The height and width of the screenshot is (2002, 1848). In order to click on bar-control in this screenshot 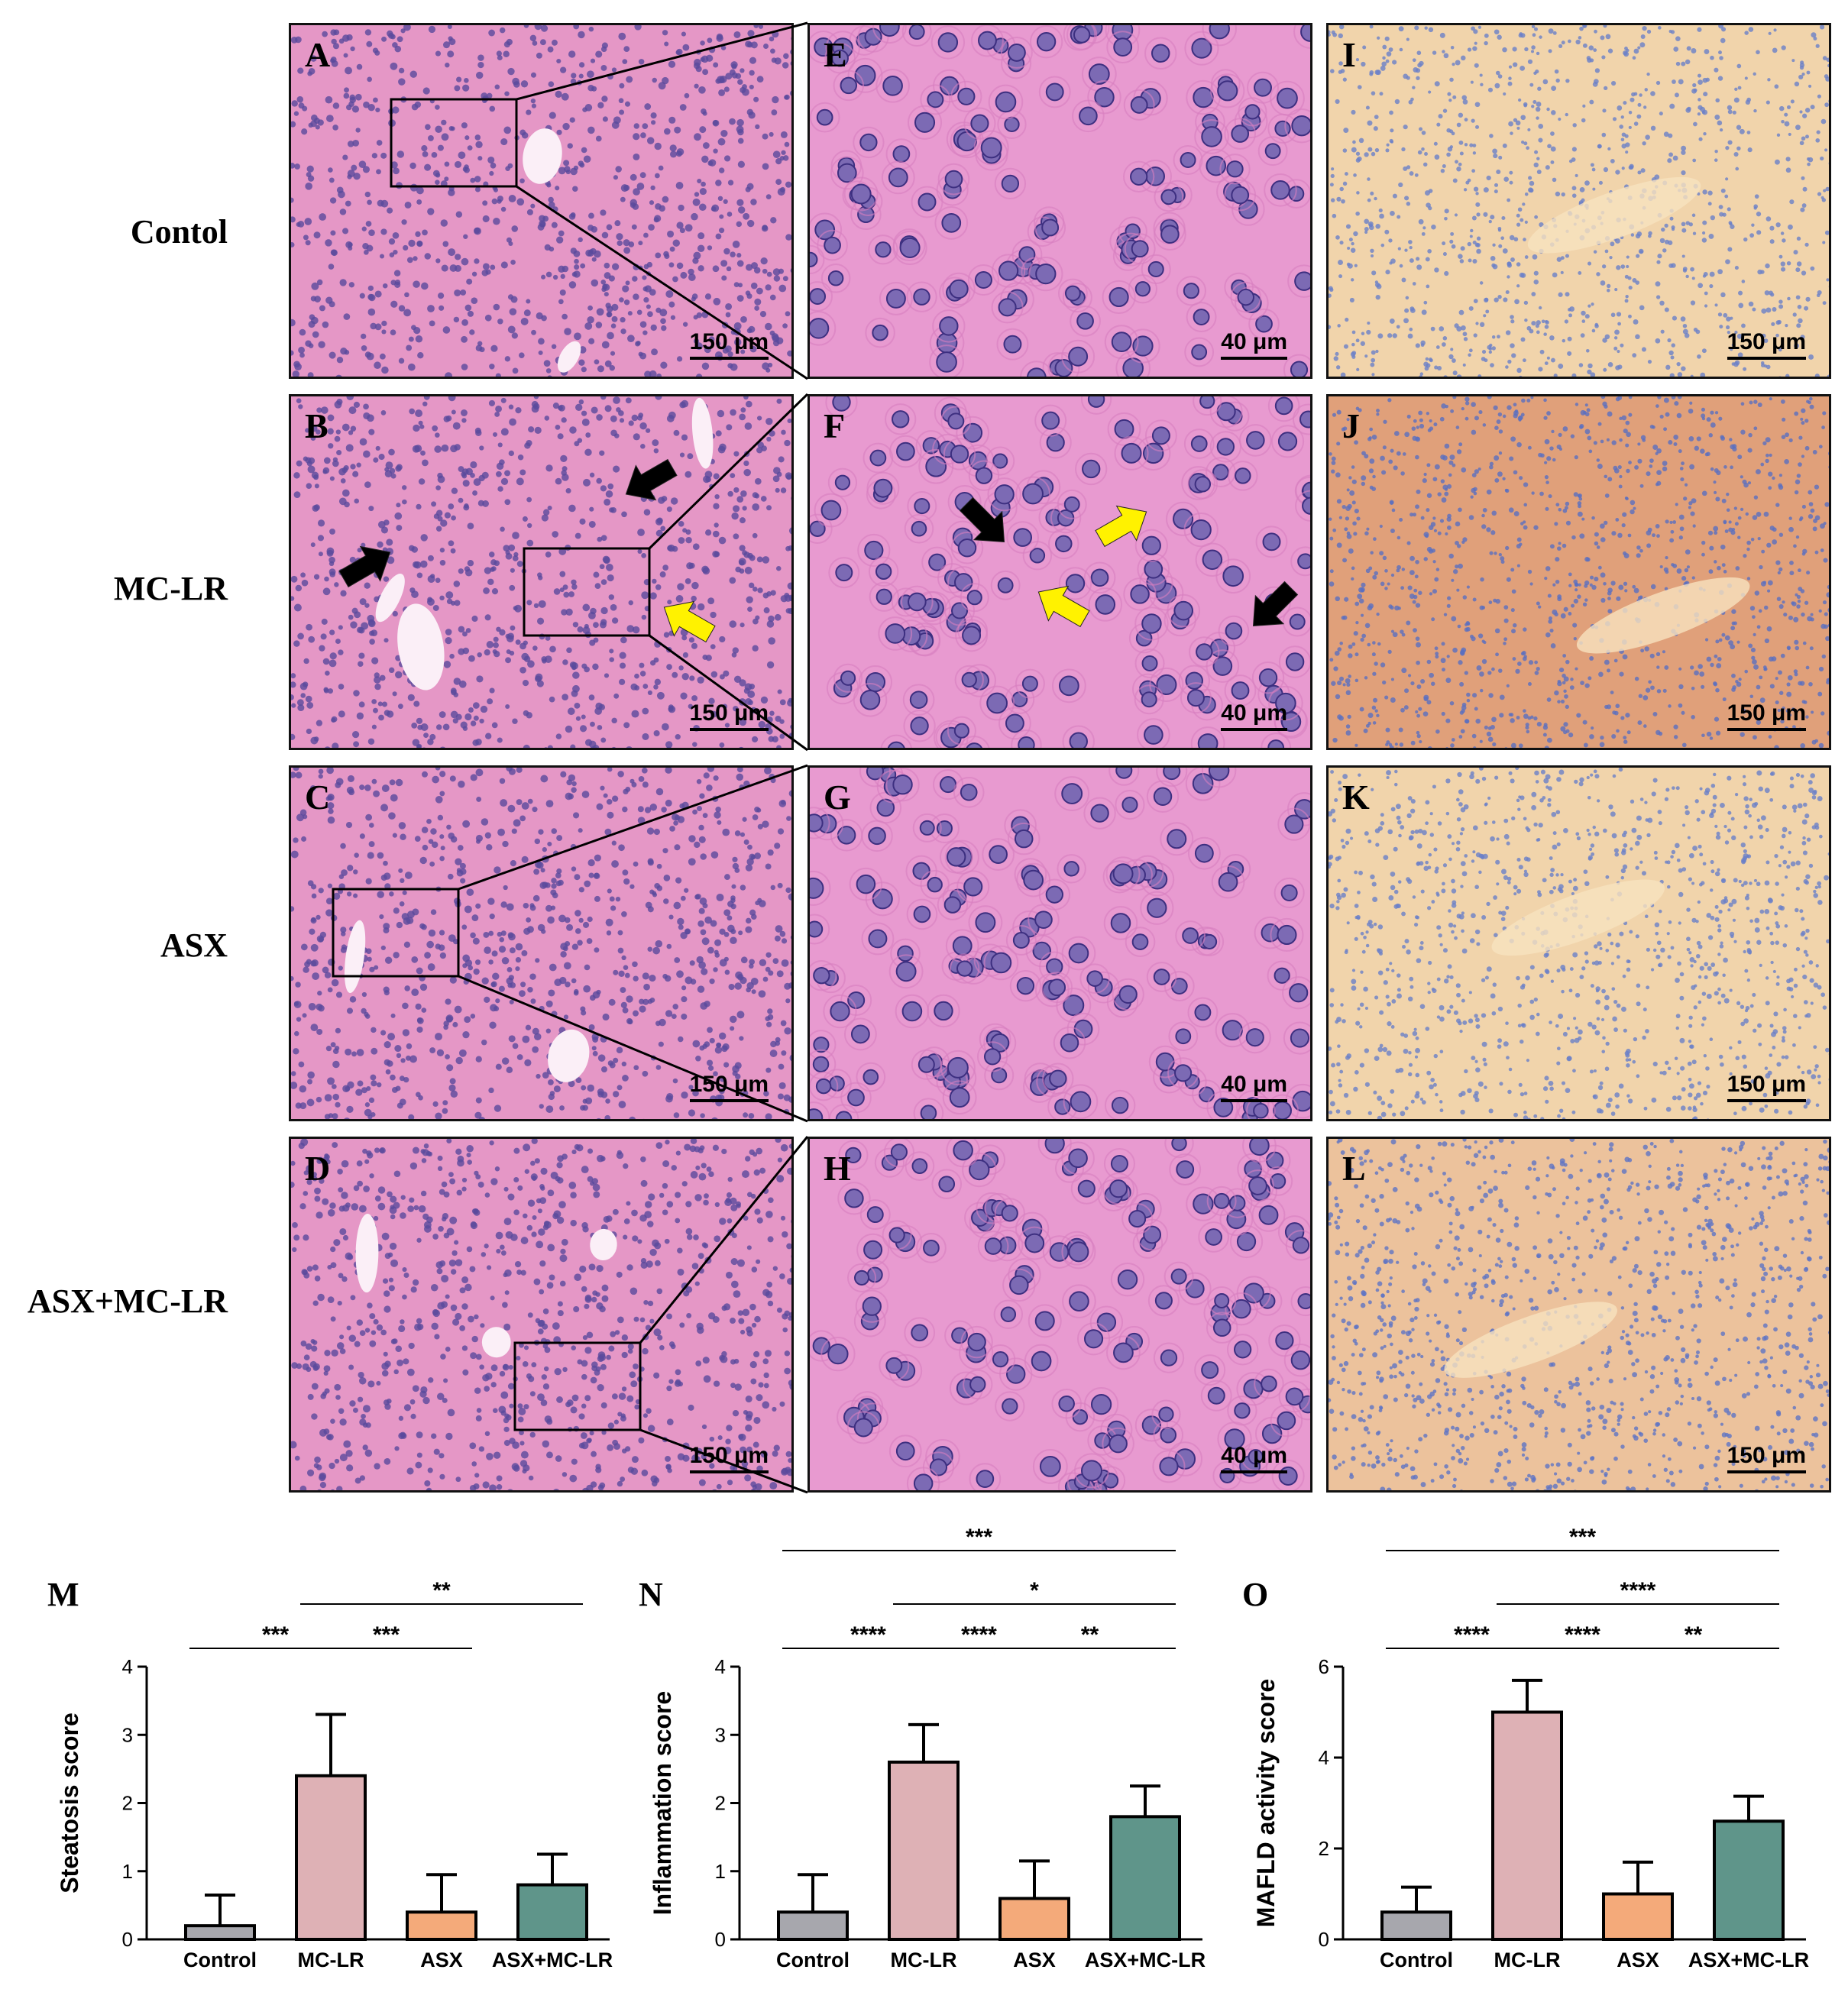, I will do `click(813, 1926)`.